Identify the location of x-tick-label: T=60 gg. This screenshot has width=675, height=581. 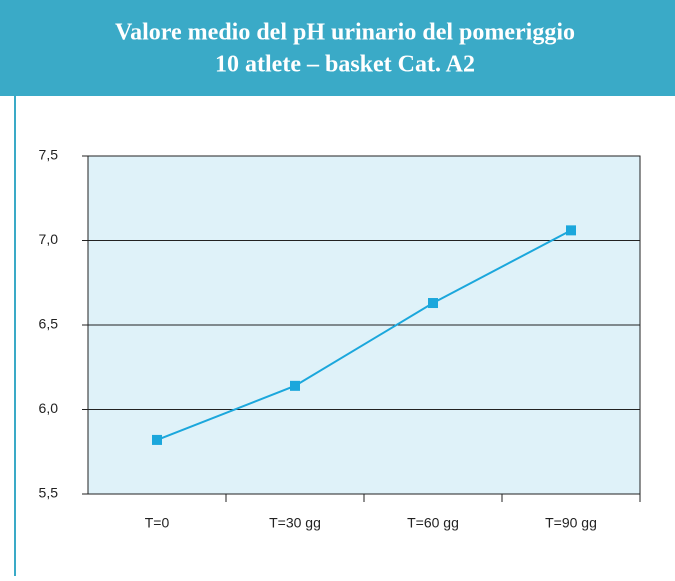
(433, 523).